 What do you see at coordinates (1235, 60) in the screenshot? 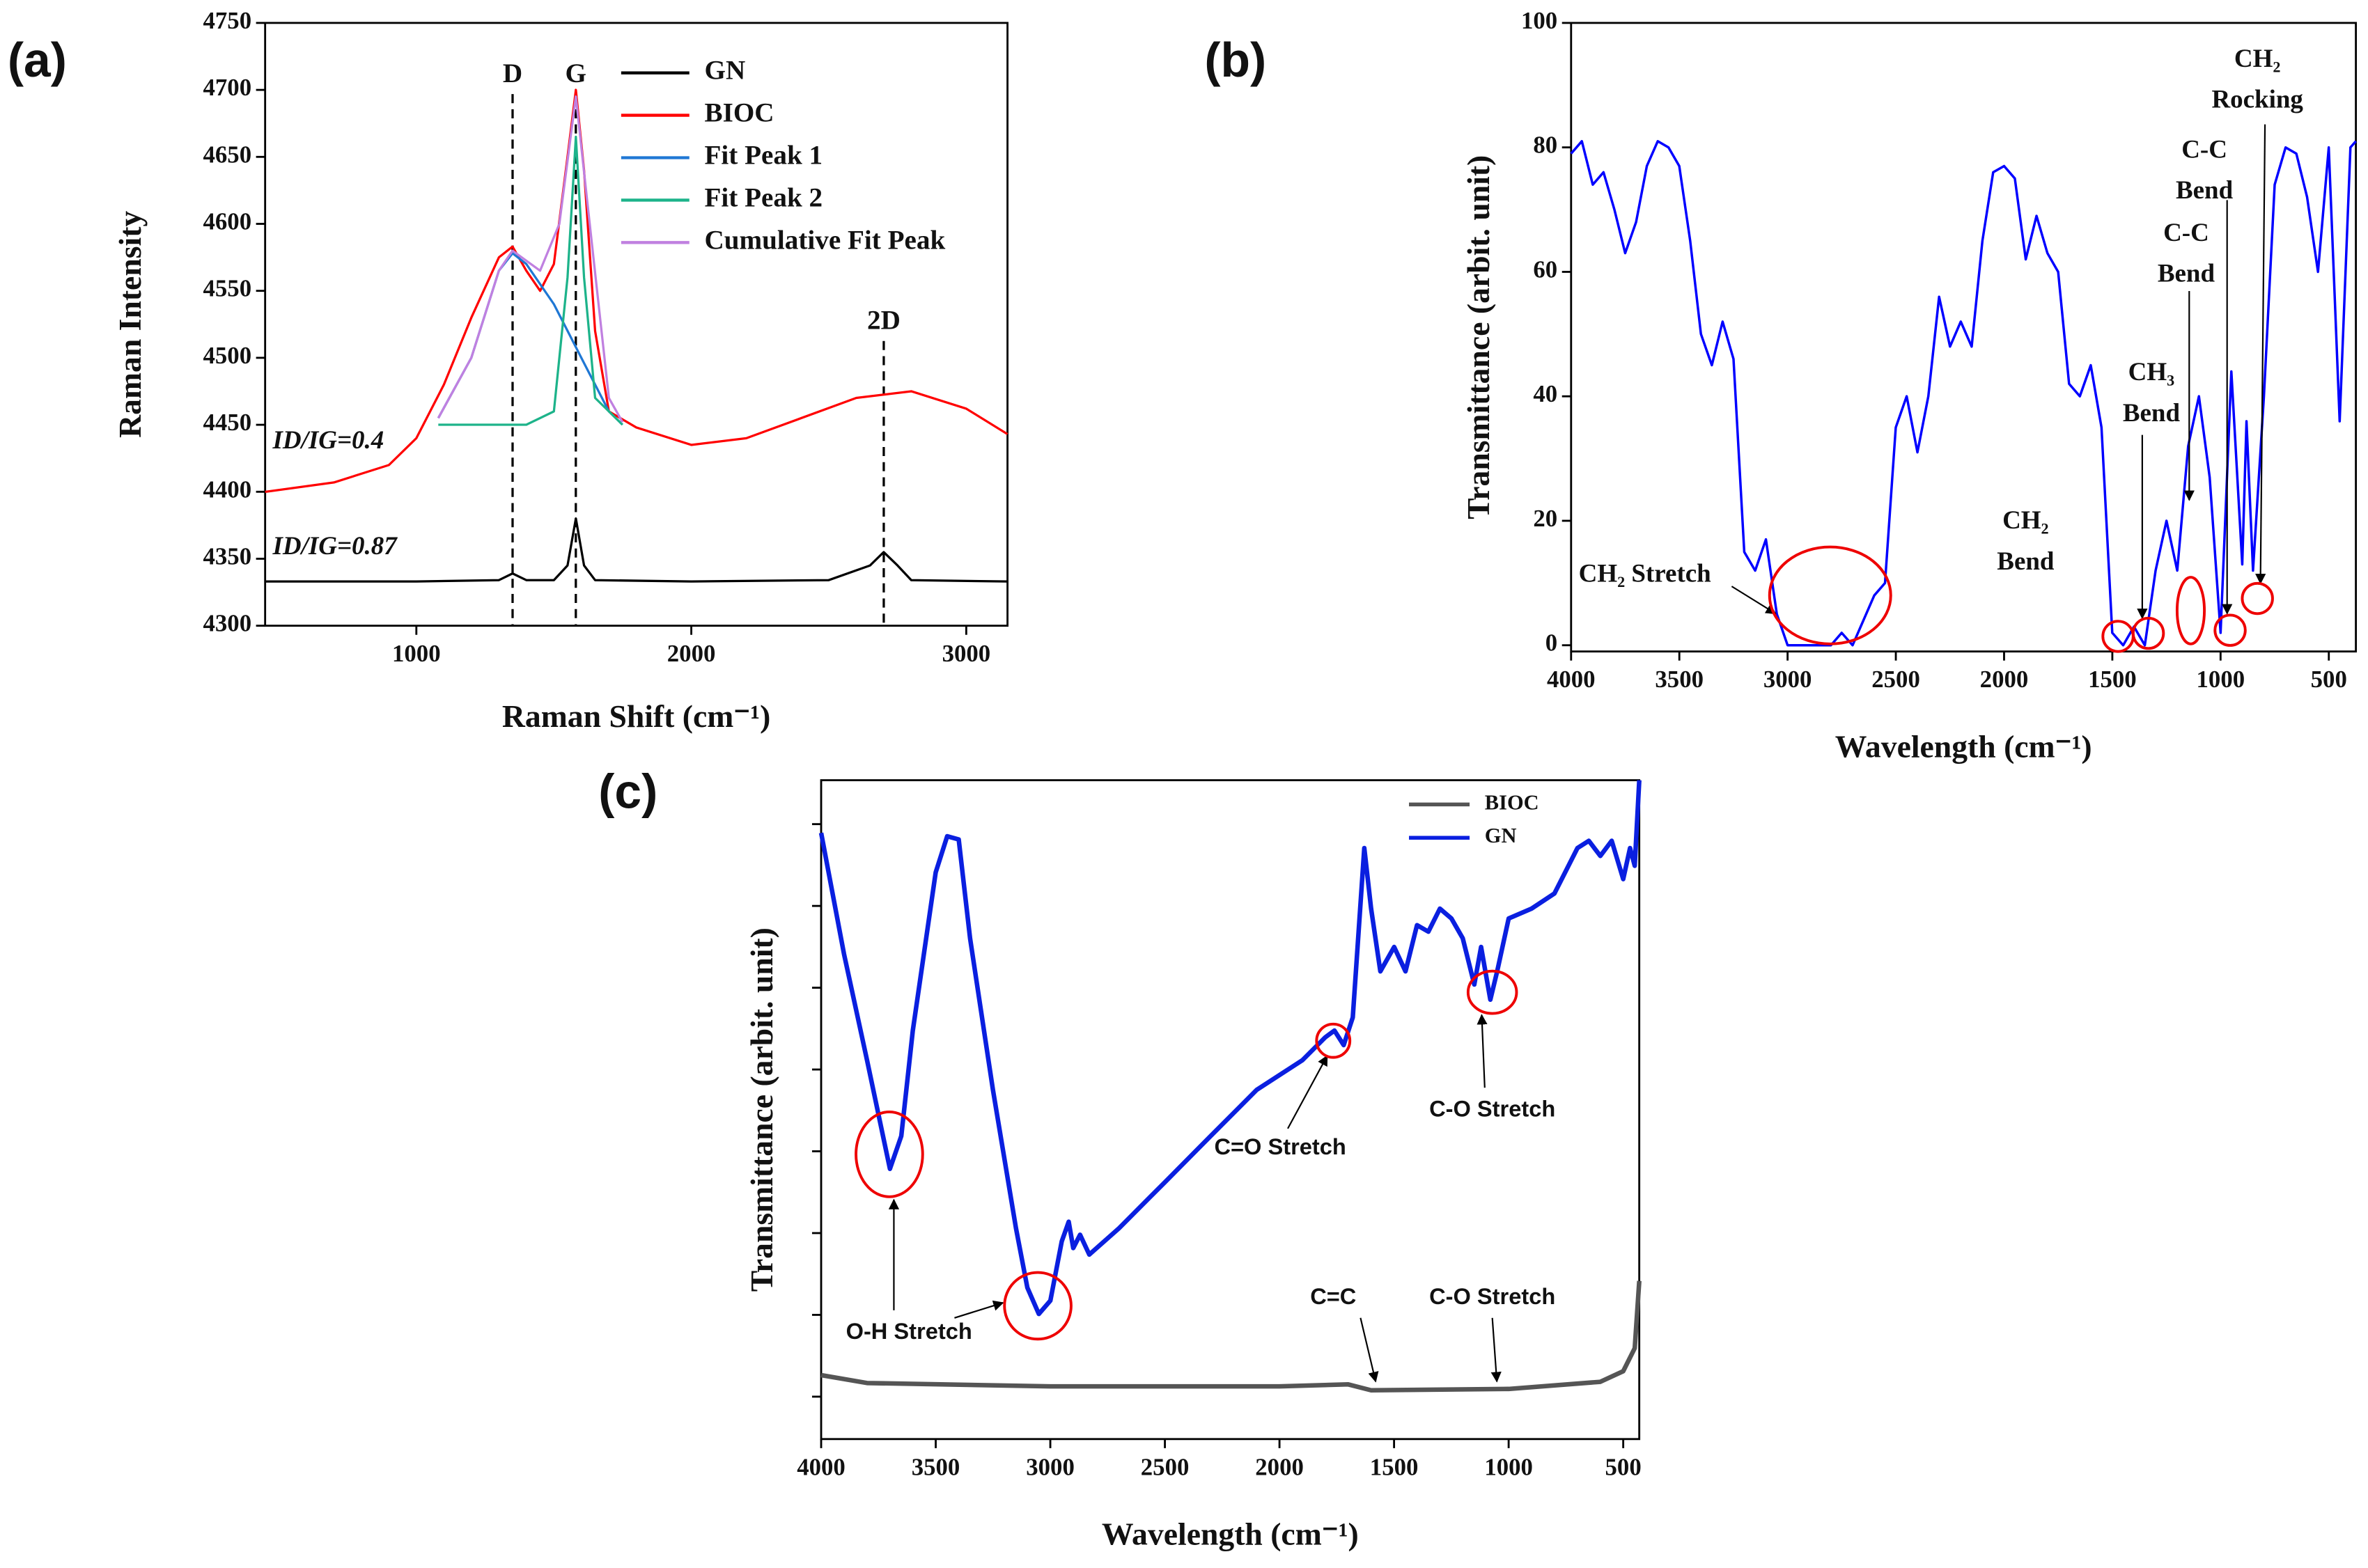
I see `panel-label: (b)` at bounding box center [1235, 60].